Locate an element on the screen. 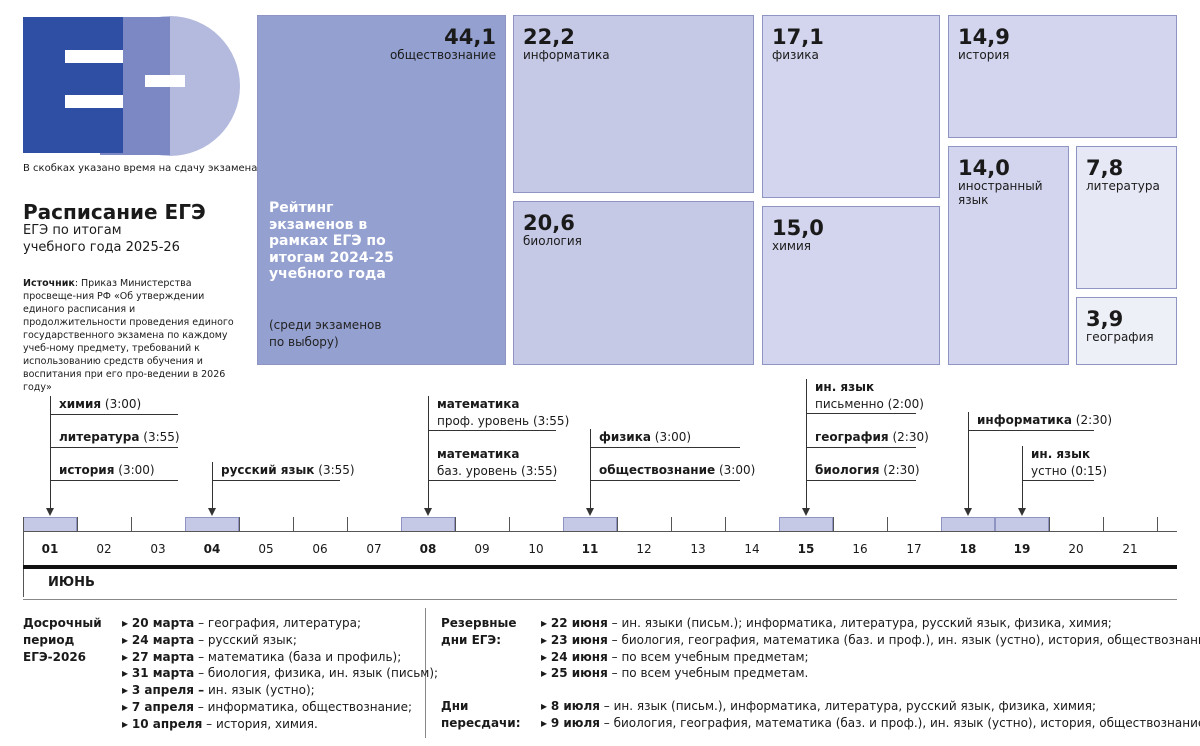 The height and width of the screenshot is (746, 1200). tile-name: химия is located at coordinates (791, 246).